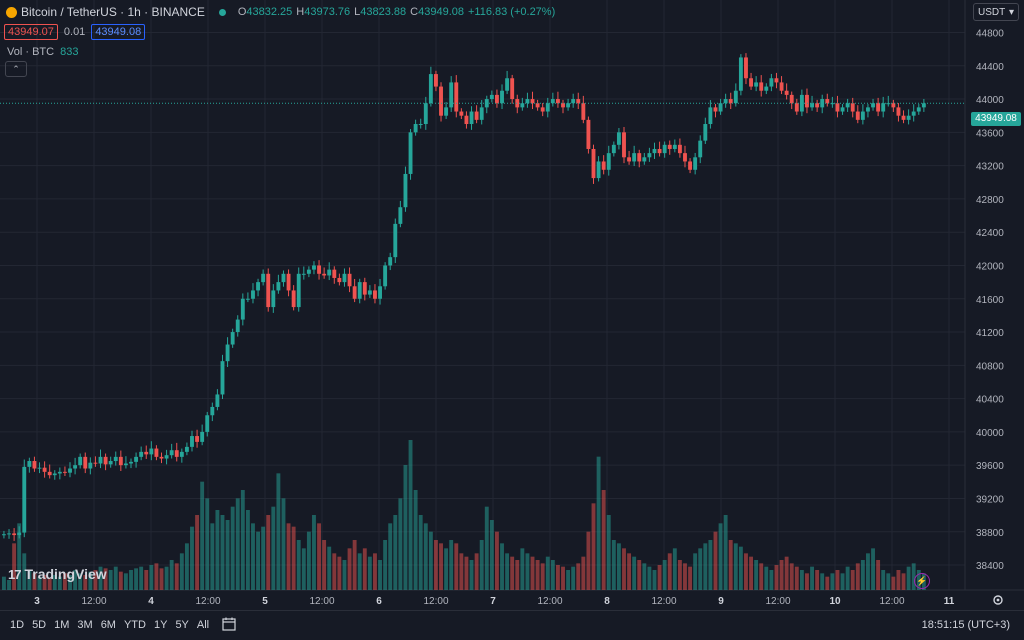  What do you see at coordinates (435, 601) in the screenshot?
I see `x-tick-label: 12:00` at bounding box center [435, 601].